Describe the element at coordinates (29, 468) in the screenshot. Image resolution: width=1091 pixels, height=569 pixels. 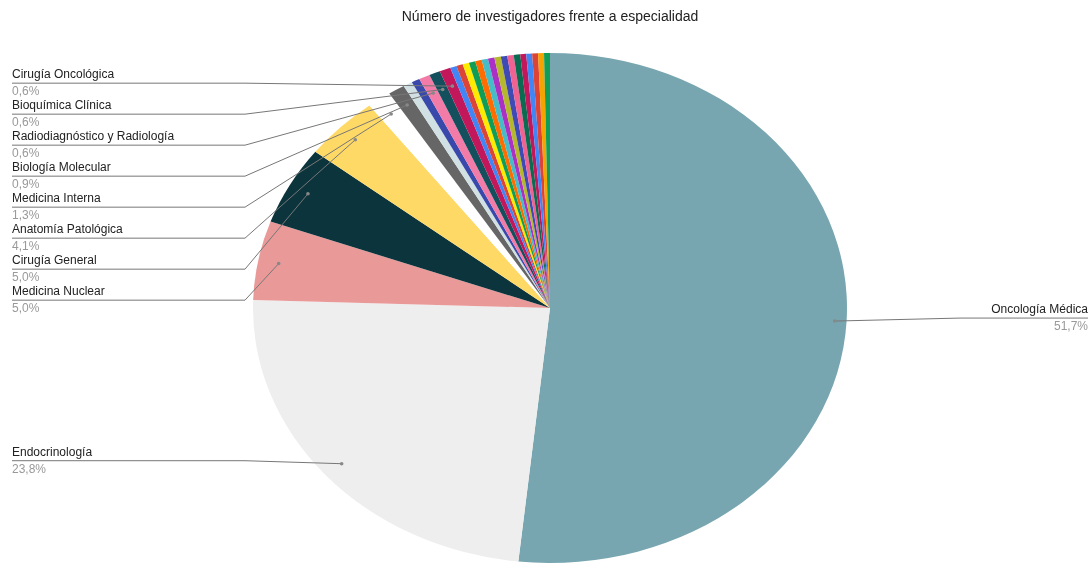
I see `data-label: 23,8%` at that location.